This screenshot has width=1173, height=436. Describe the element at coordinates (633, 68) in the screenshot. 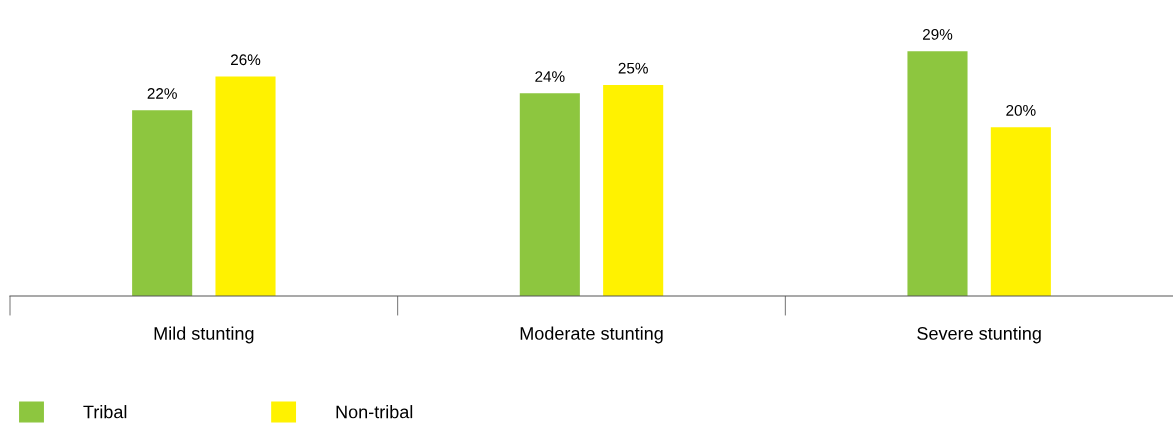

I see `data-label: 25%` at that location.